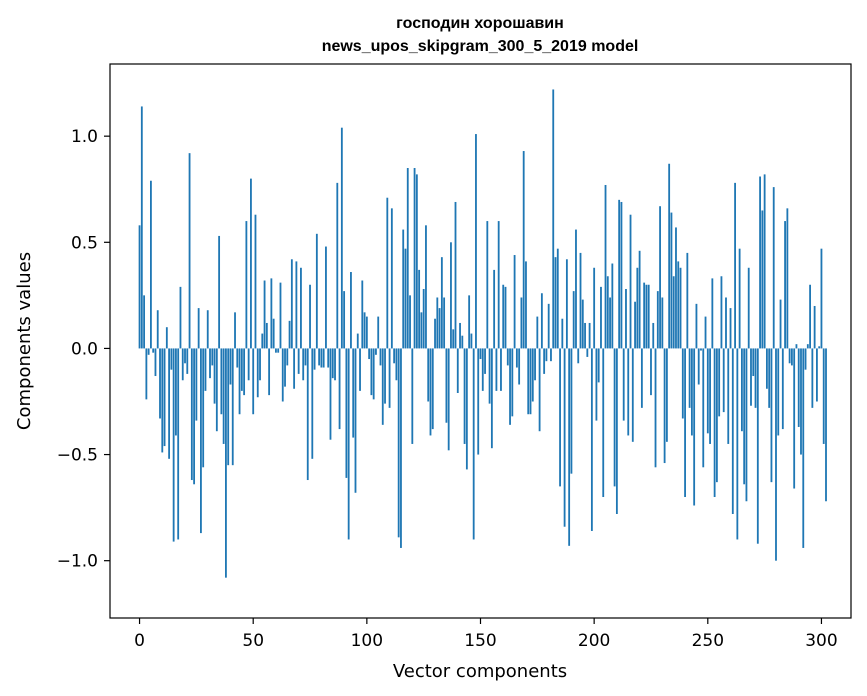 The image size is (867, 696). What do you see at coordinates (84, 137) in the screenshot?
I see `y-tick-label: 1.0` at bounding box center [84, 137].